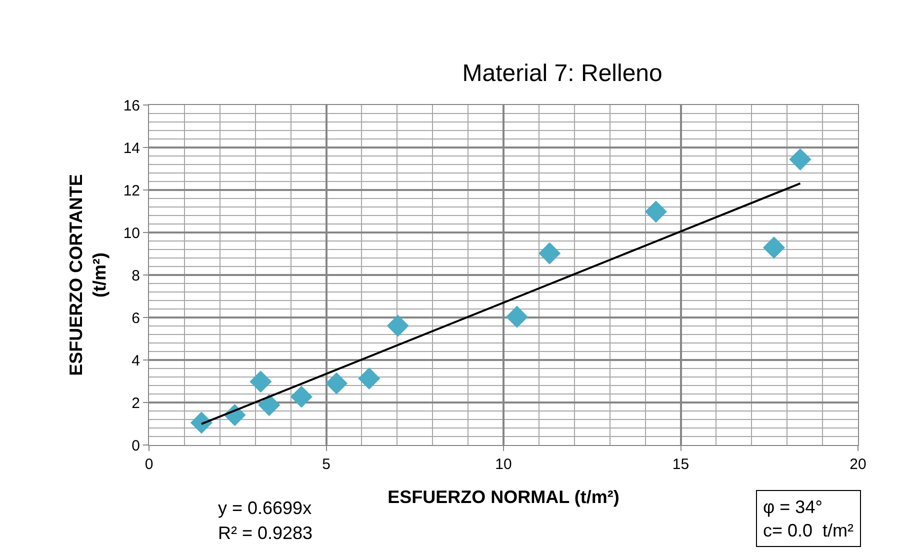 The width and height of the screenshot is (907, 558). Describe the element at coordinates (131, 148) in the screenshot. I see `y-tick-label: 14` at that location.